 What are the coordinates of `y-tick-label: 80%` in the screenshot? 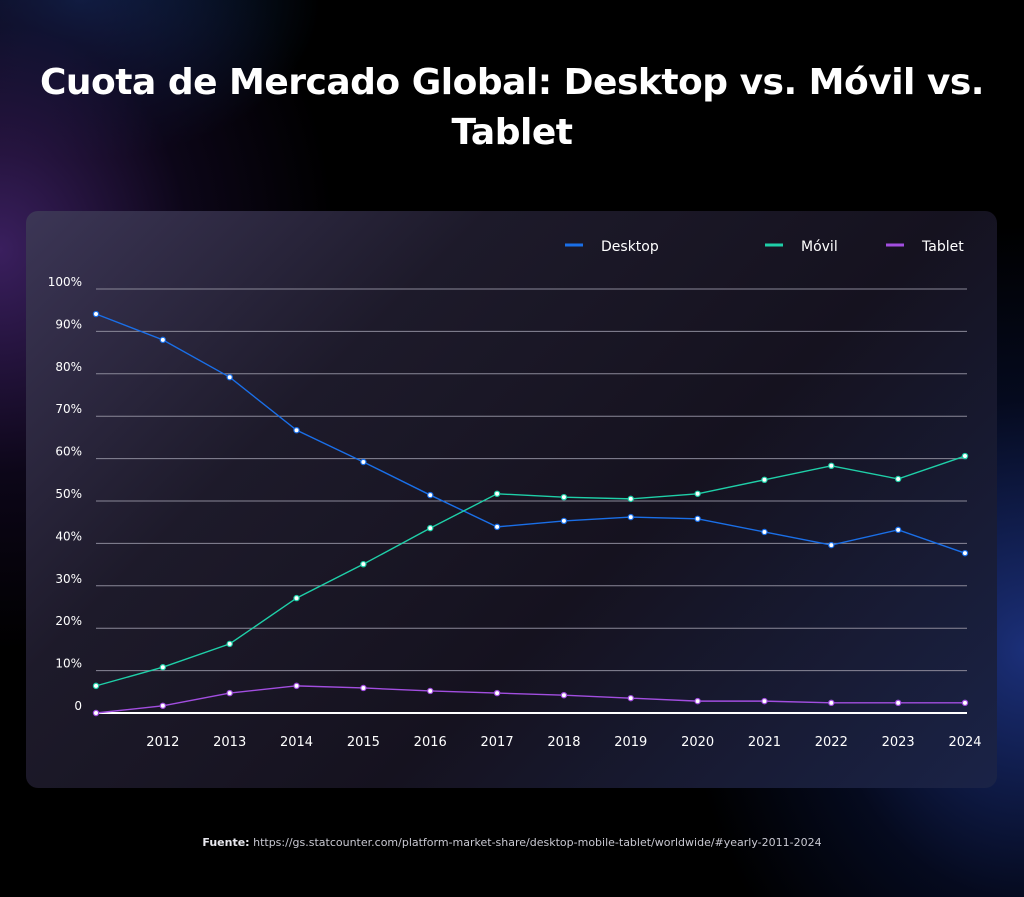 It's located at (68, 367).